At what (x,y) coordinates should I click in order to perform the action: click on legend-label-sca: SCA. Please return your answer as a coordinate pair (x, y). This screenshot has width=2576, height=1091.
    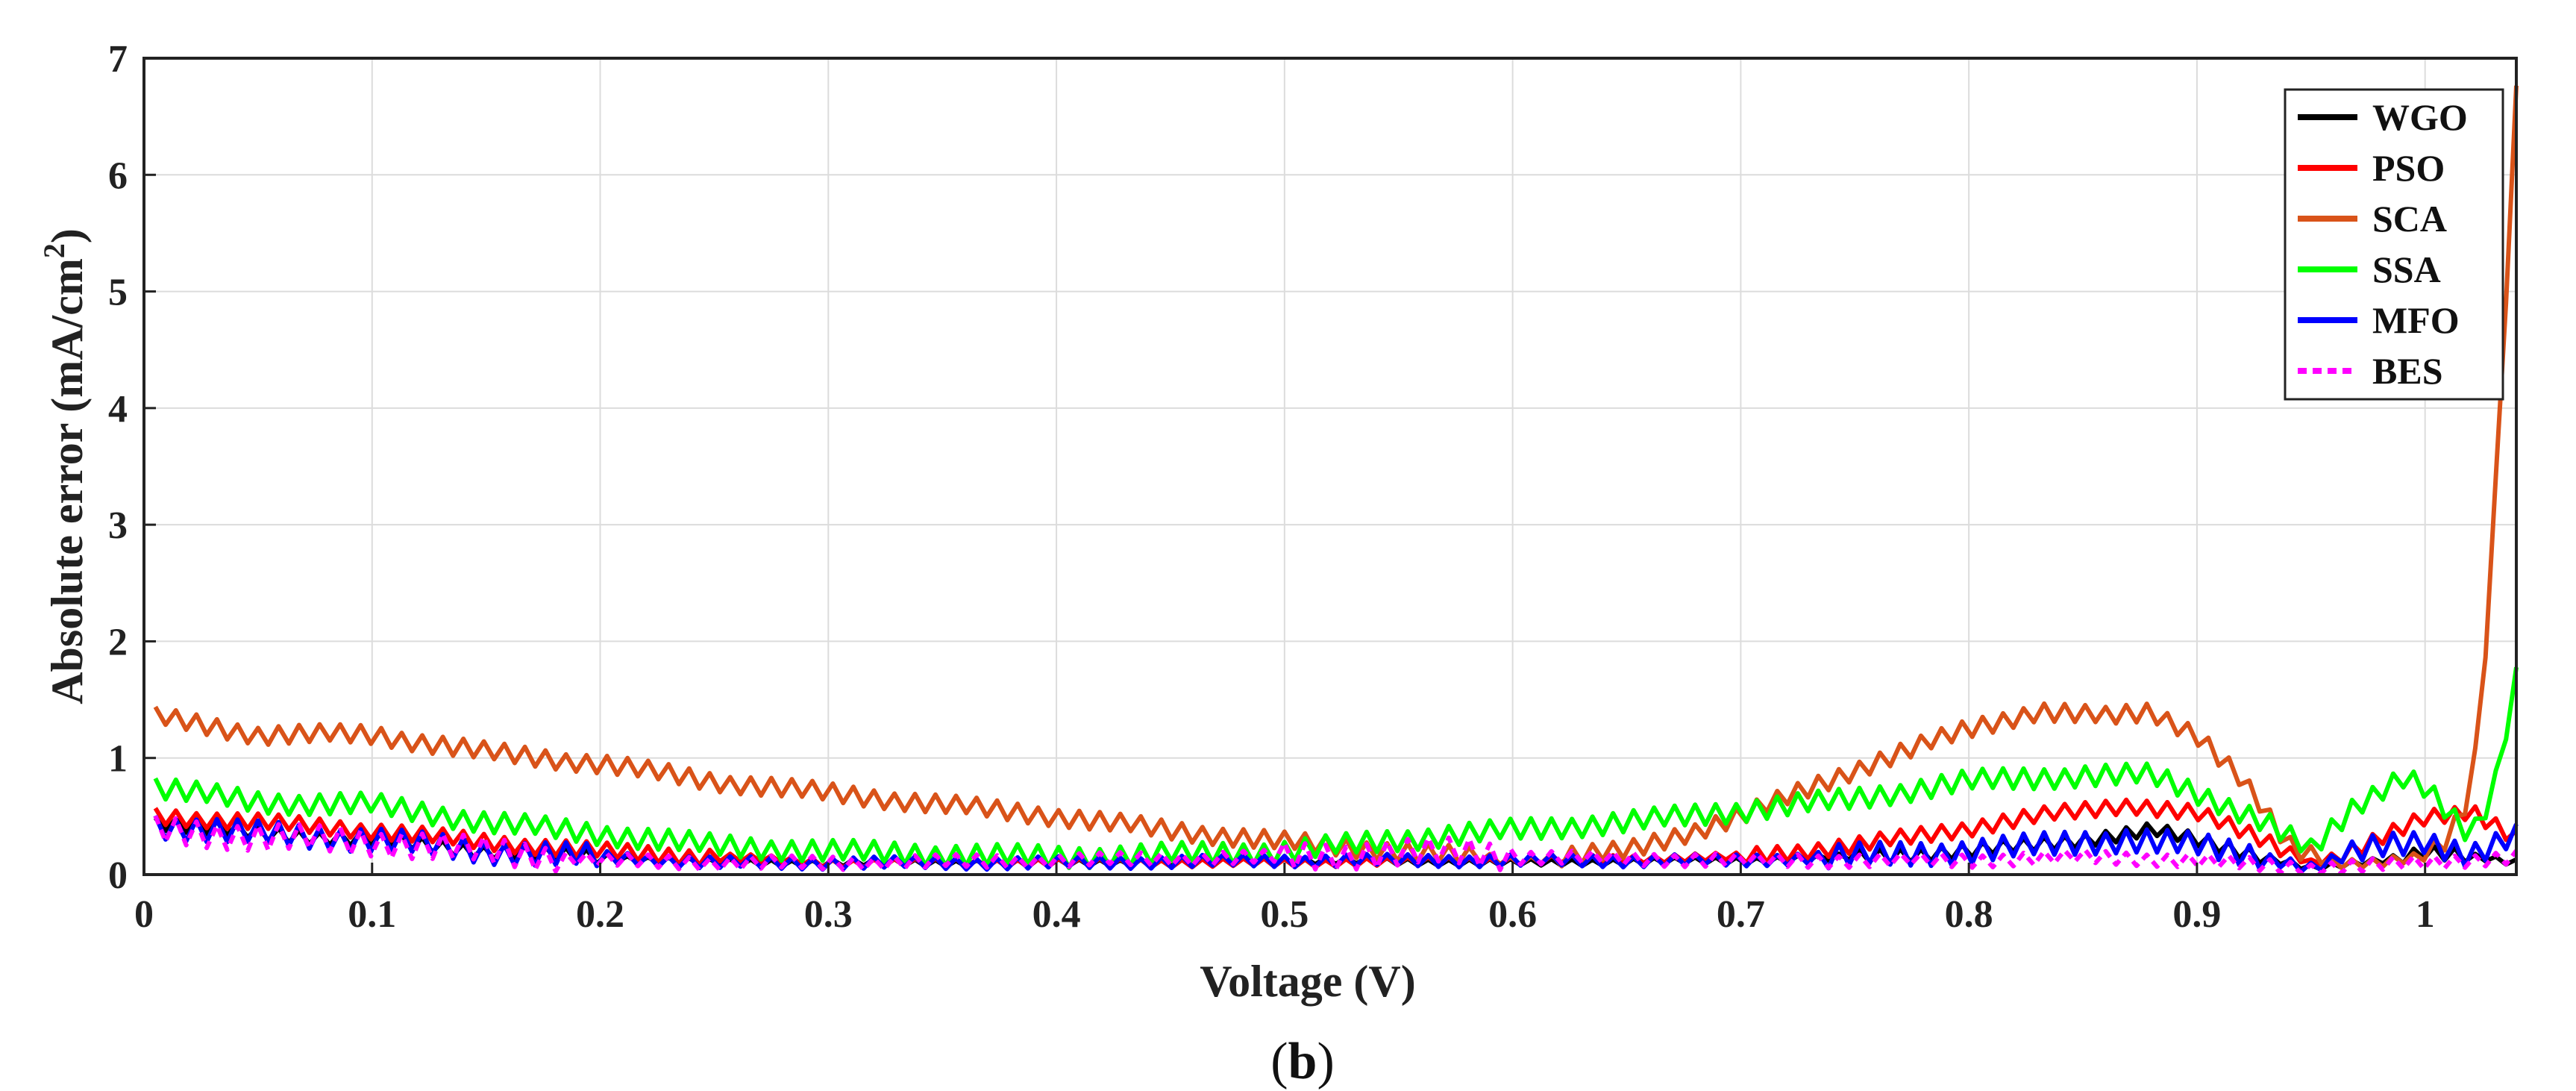
    Looking at the image, I should click on (2409, 219).